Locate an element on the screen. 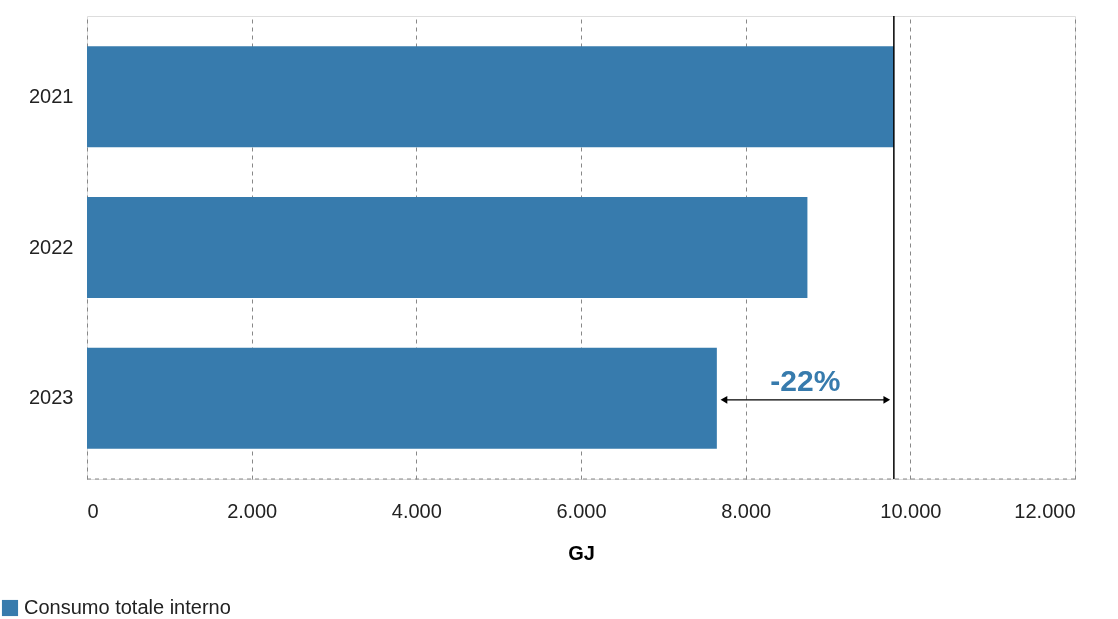 This screenshot has width=1118, height=619. y-tick-label: 2022 is located at coordinates (51, 246).